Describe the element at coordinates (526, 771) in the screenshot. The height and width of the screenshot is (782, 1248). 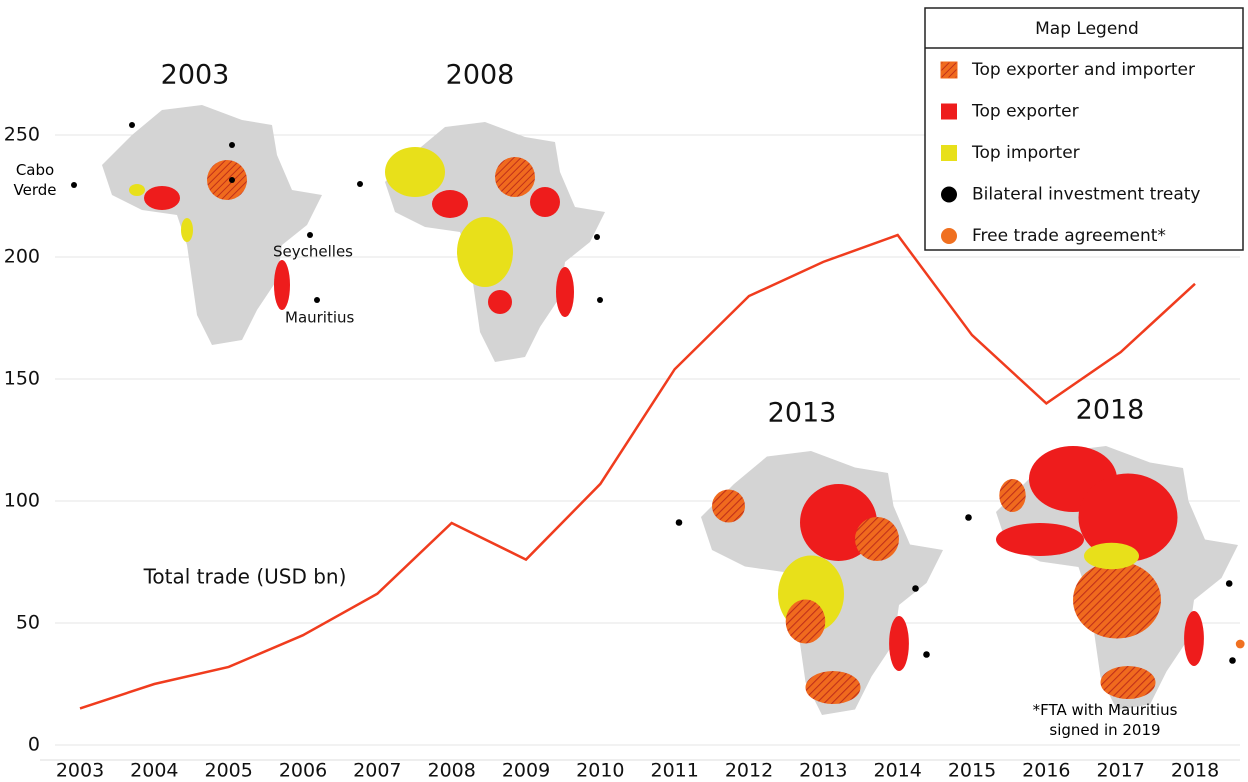
I see `x-tick-label: 2009` at that location.